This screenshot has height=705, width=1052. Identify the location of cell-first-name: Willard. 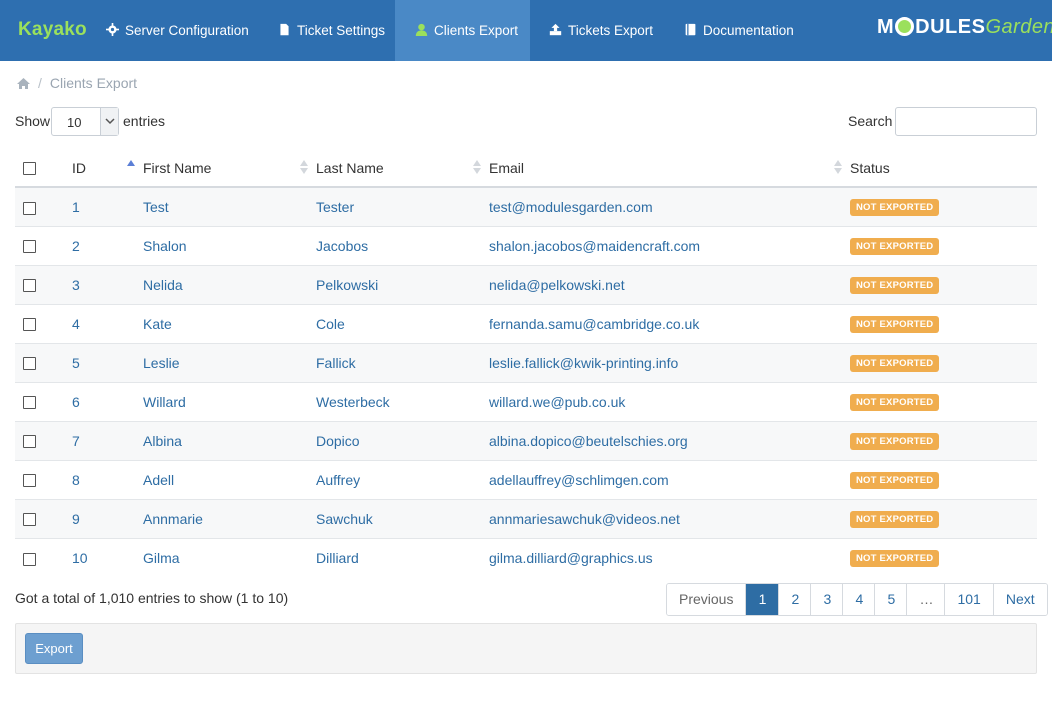
(229, 401).